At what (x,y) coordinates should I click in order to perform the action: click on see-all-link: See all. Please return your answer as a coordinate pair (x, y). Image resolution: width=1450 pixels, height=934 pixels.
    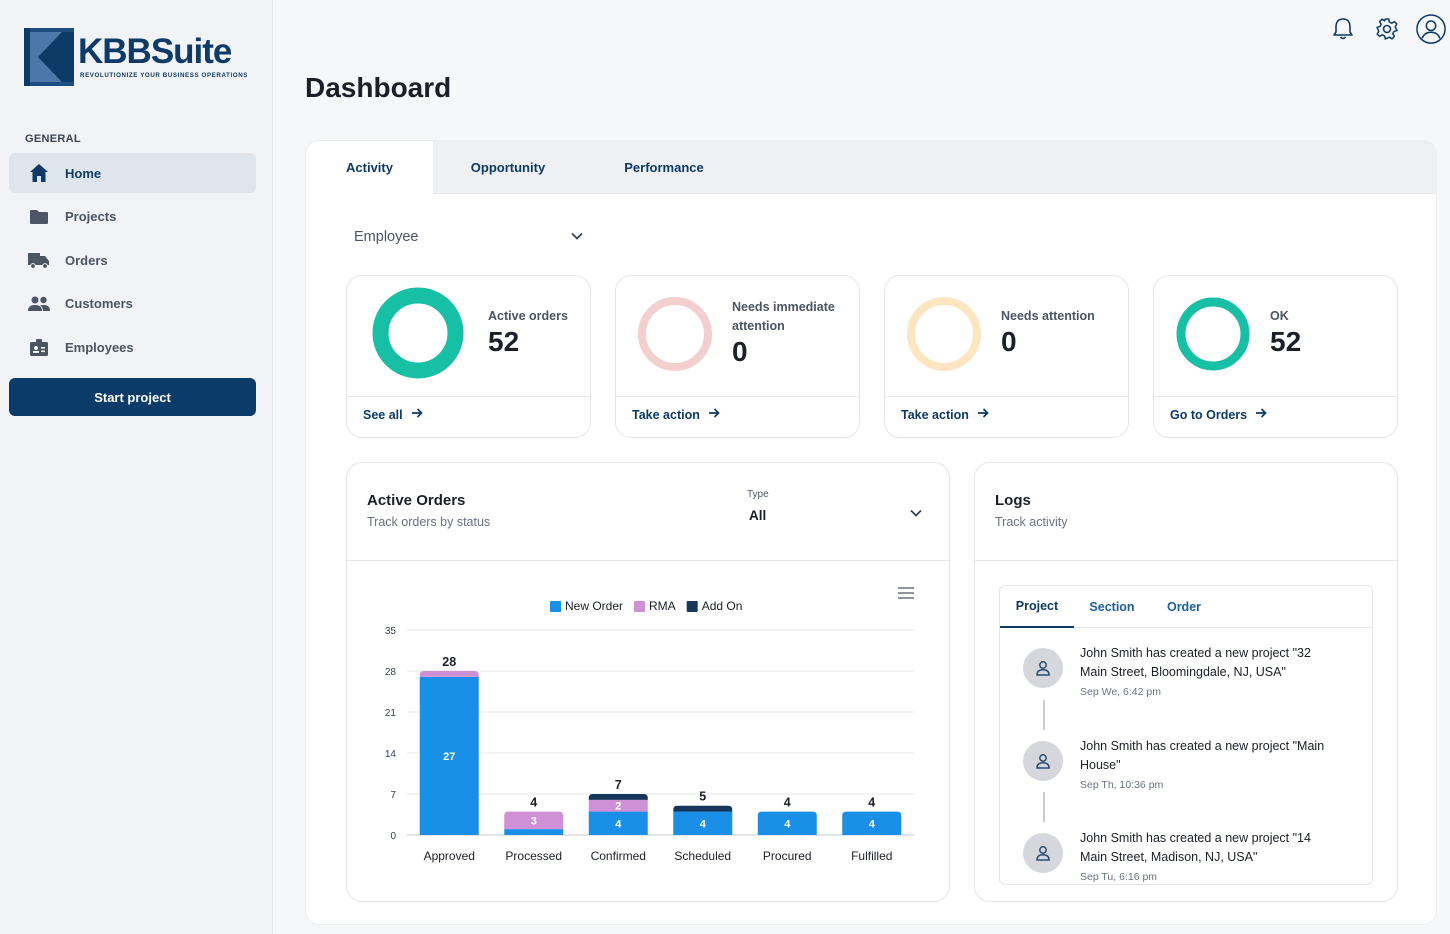
    Looking at the image, I should click on (393, 414).